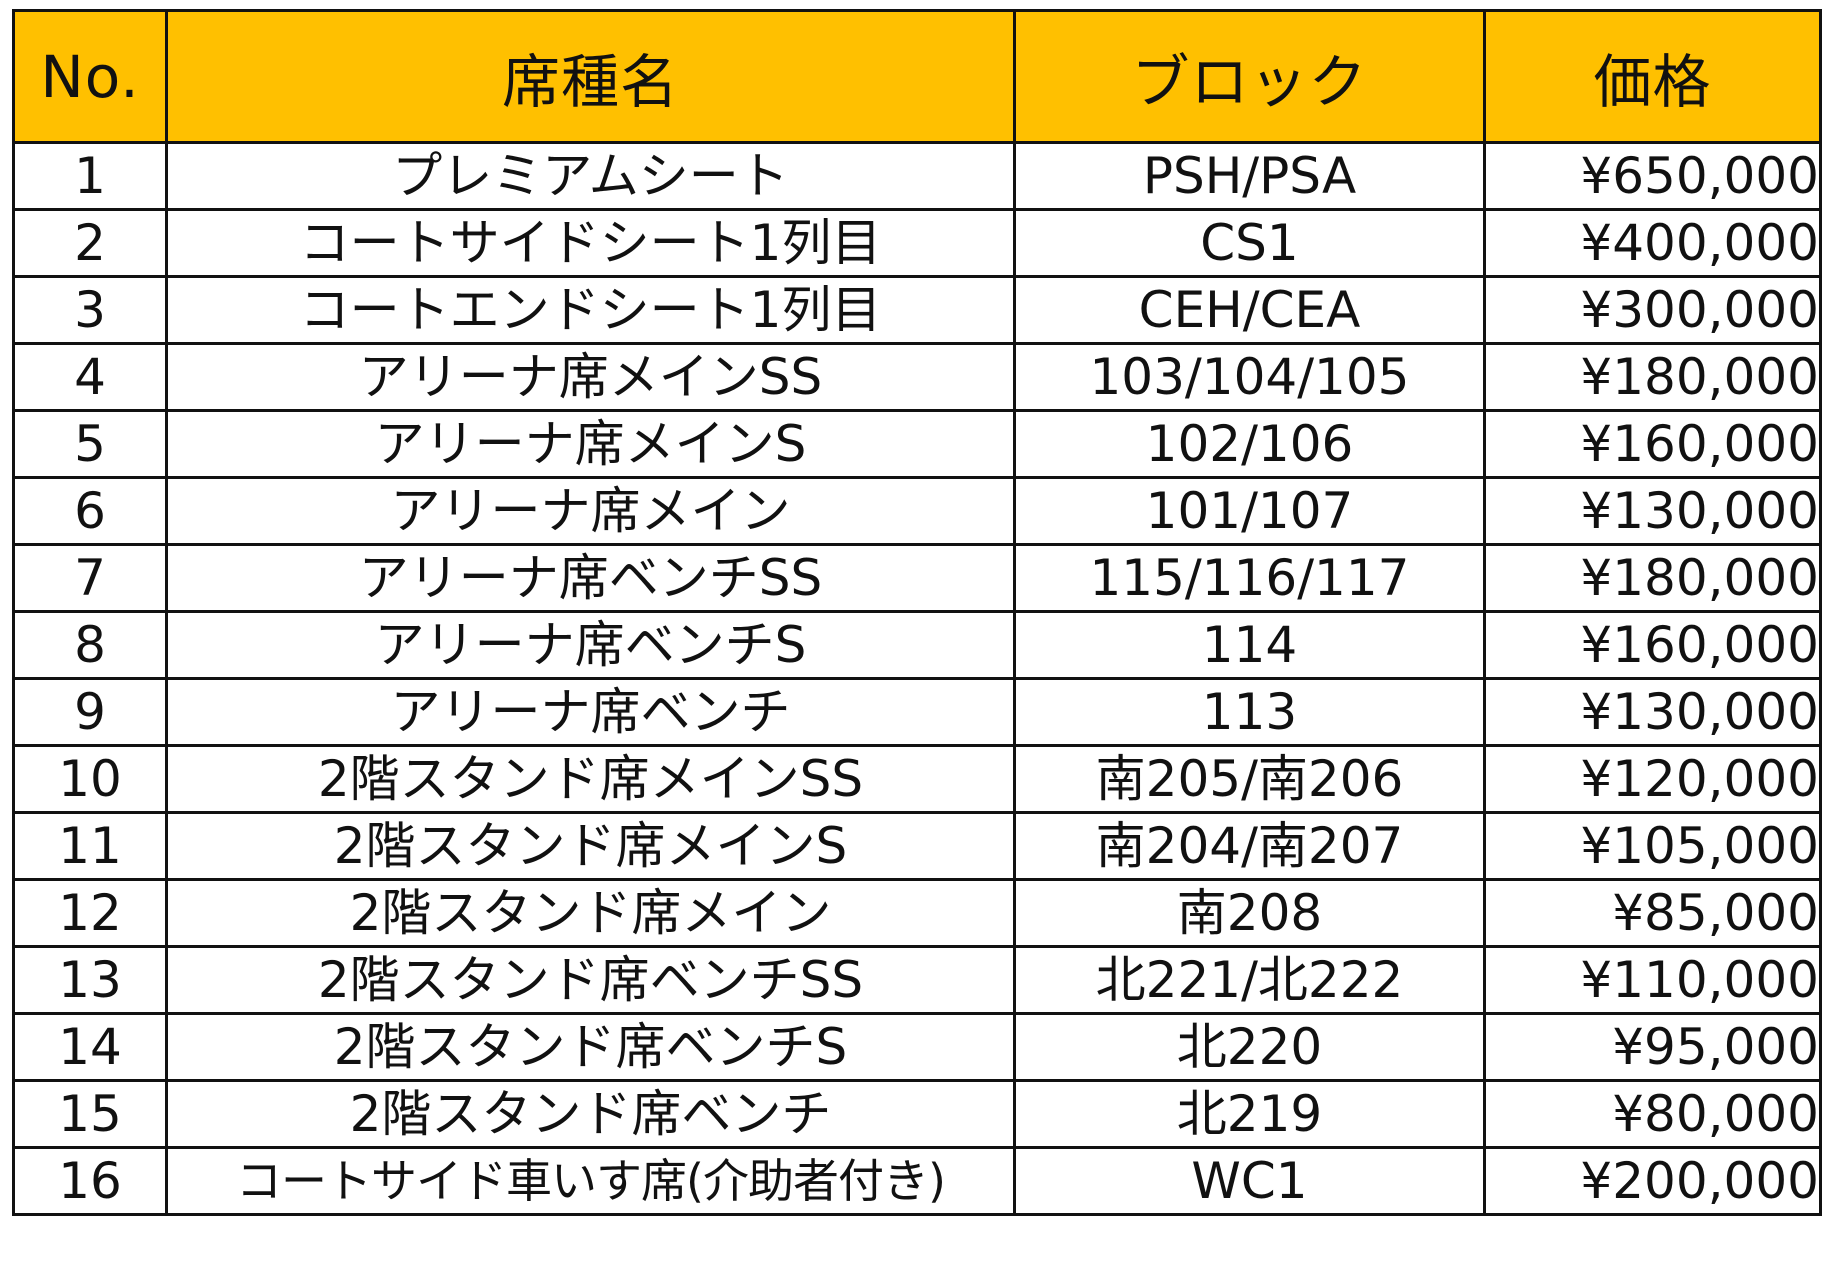 This screenshot has height=1283, width=1826. What do you see at coordinates (590, 779) in the screenshot?
I see `row-seat-name: 2階スタンド席メインSS` at bounding box center [590, 779].